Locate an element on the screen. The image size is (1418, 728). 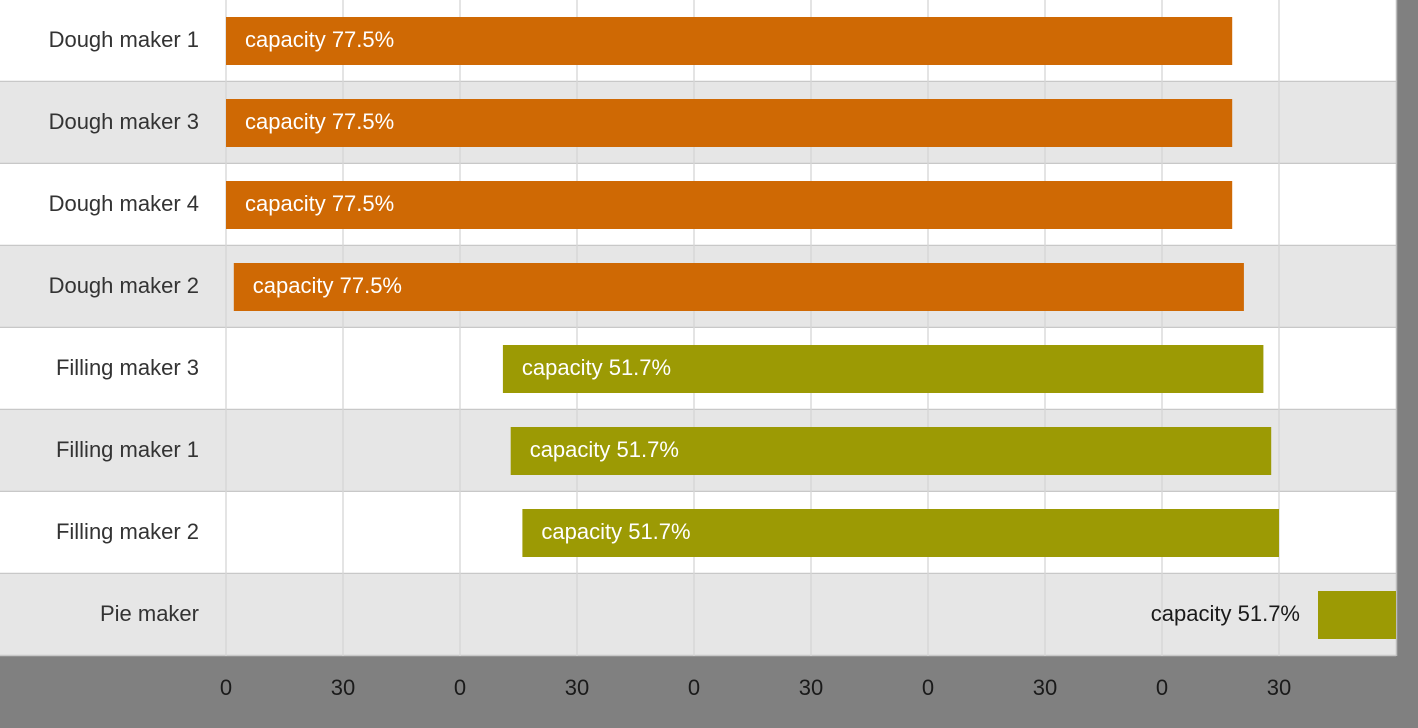
row-label: Filling maker 1 is located at coordinates (127, 449).